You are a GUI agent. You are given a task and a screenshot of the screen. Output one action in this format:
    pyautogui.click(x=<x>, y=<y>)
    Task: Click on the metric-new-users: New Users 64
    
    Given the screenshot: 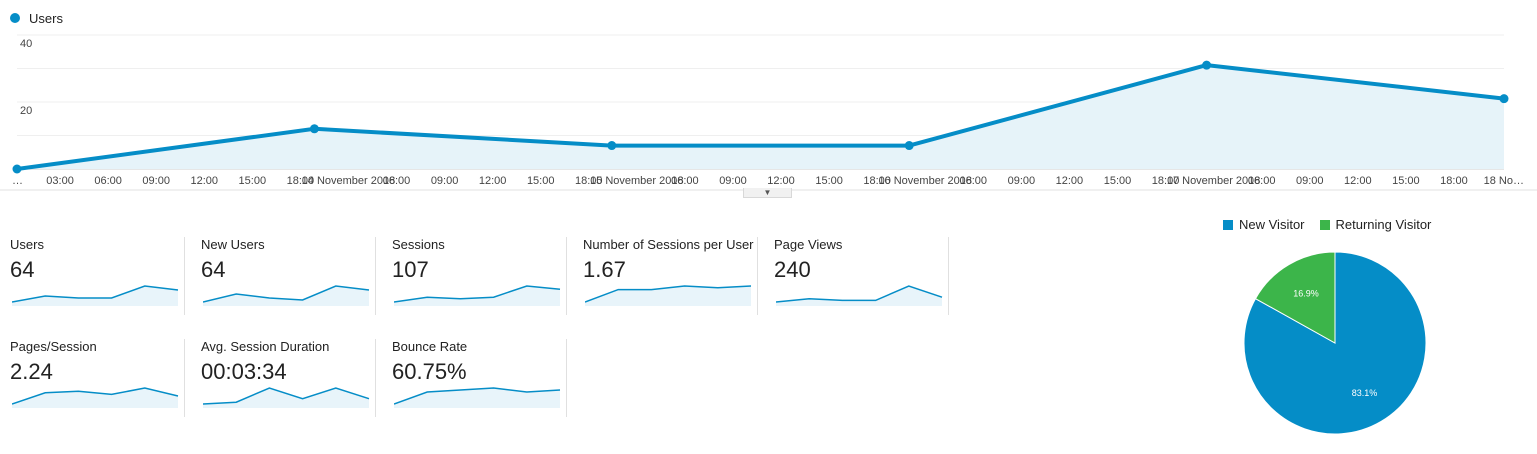 What is the action you would take?
    pyautogui.click(x=288, y=276)
    